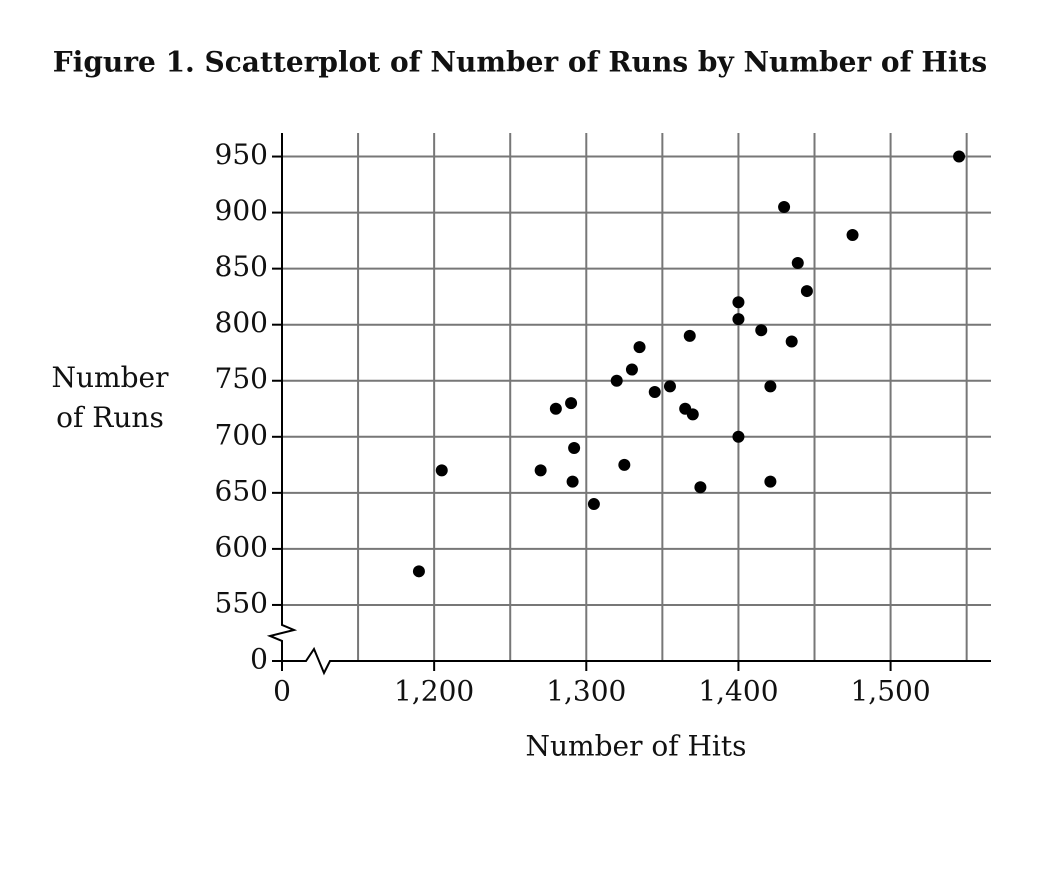 The height and width of the screenshot is (885, 1055). I want to click on x-axis, so click(636, 661).